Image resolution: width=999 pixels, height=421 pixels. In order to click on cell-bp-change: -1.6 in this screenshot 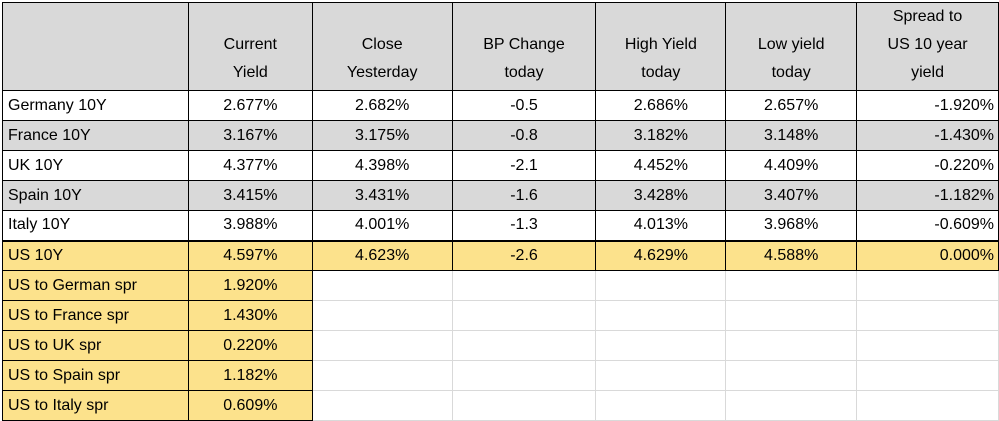, I will do `click(524, 195)`.